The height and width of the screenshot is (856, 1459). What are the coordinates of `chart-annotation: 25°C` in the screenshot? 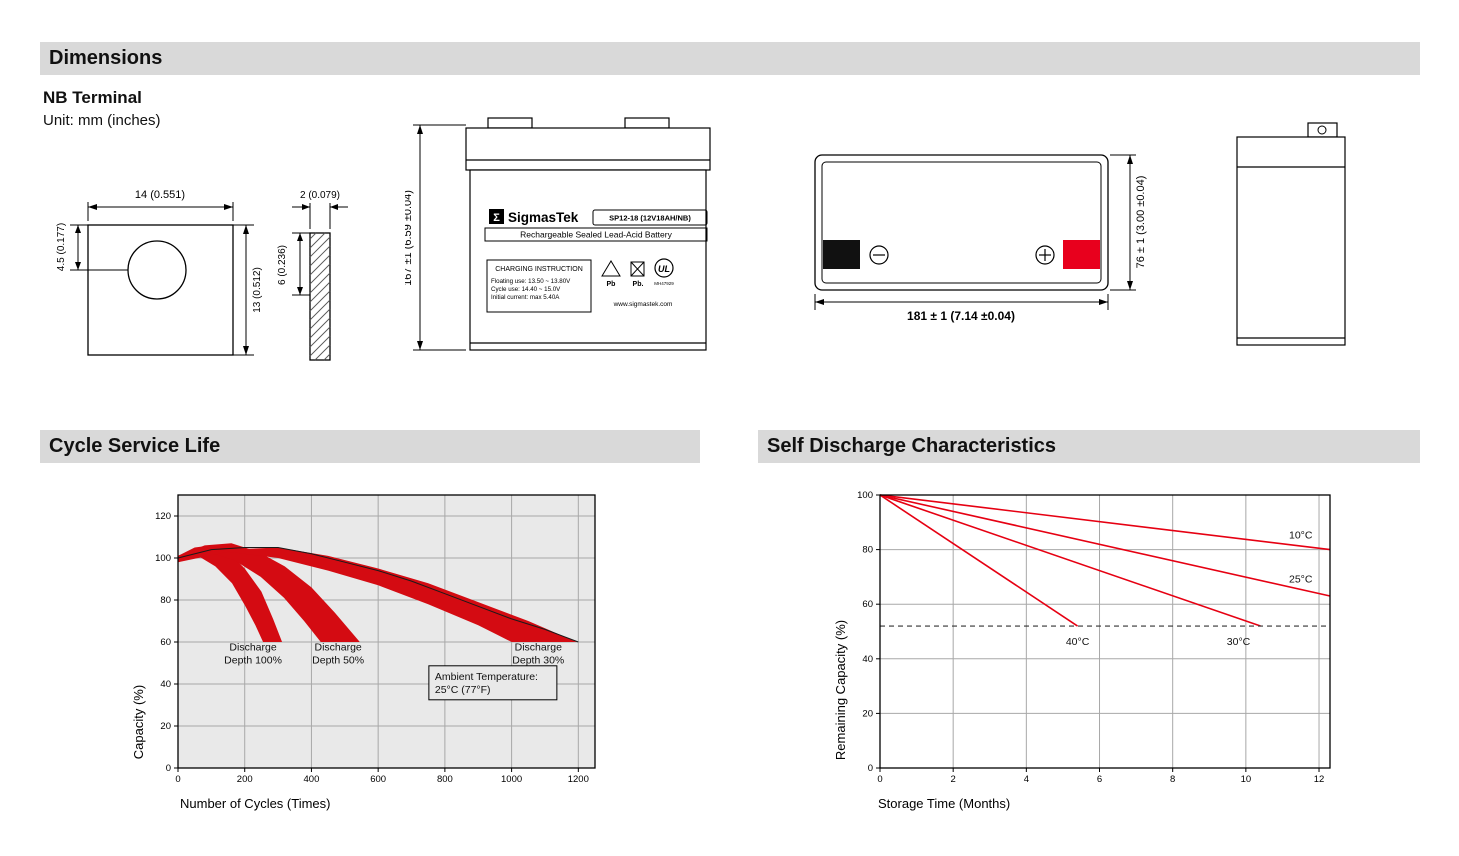 It's located at (1301, 579).